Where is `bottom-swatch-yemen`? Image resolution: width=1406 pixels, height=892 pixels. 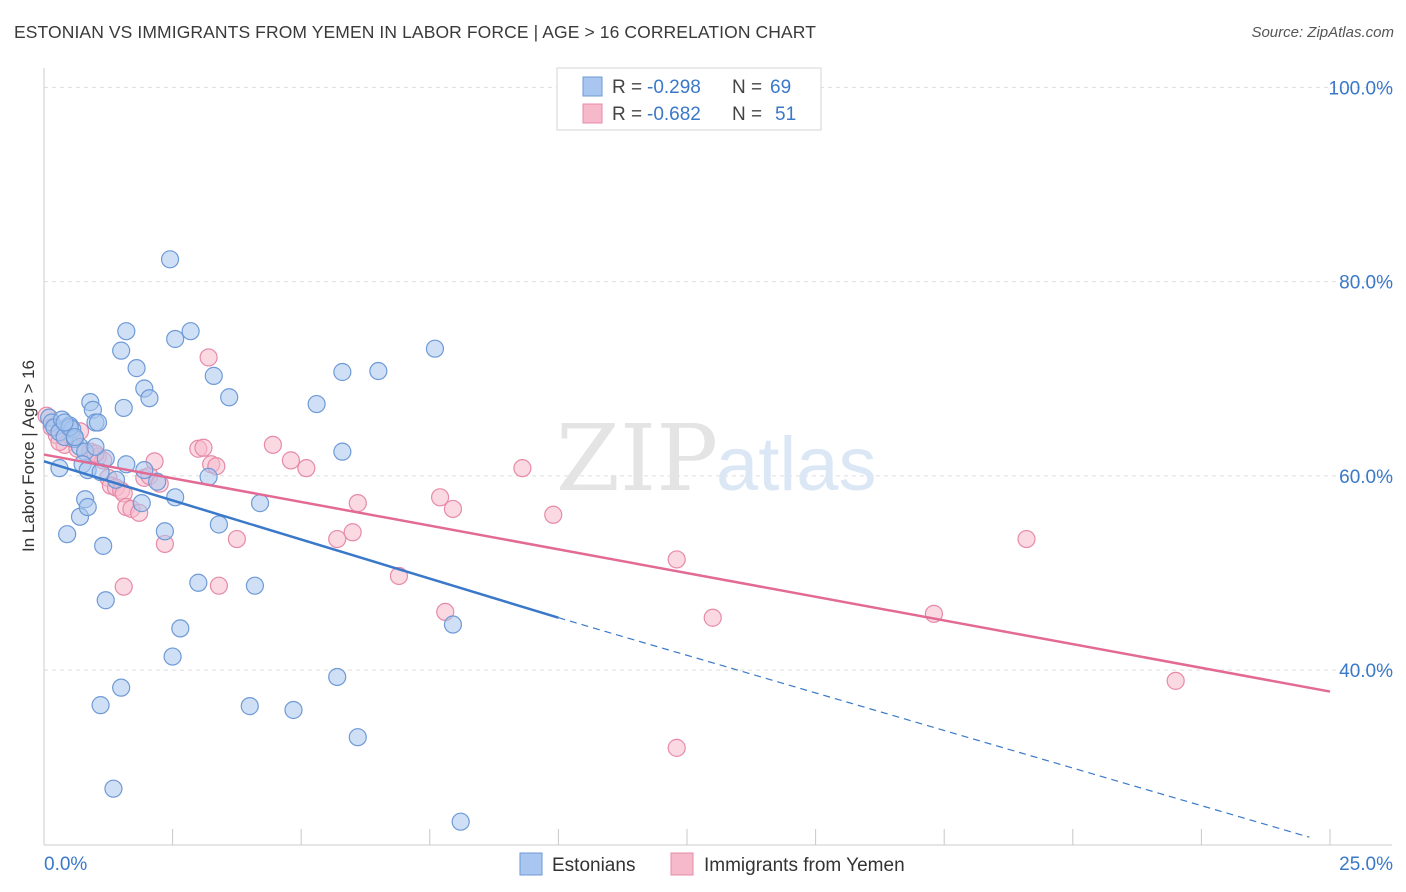 bottom-swatch-yemen is located at coordinates (682, 864).